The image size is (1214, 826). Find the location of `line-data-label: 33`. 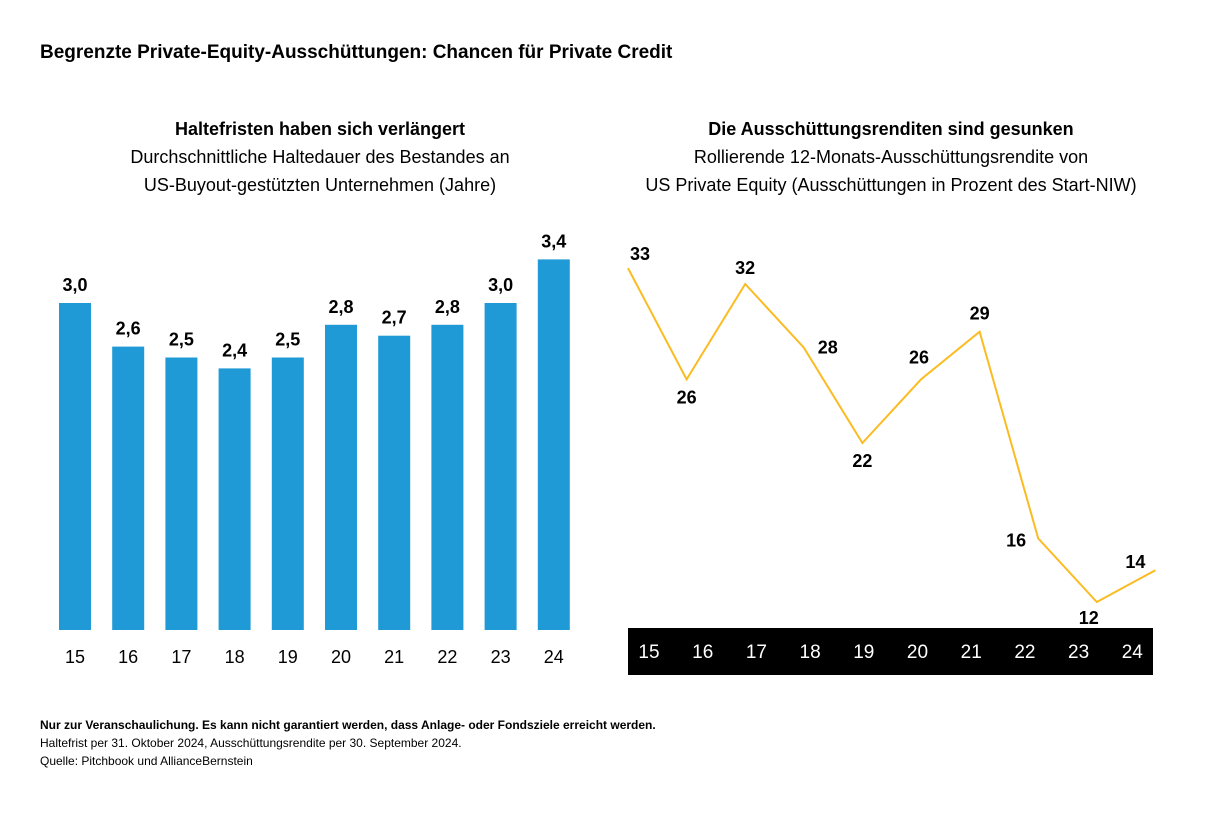

line-data-label: 33 is located at coordinates (640, 254).